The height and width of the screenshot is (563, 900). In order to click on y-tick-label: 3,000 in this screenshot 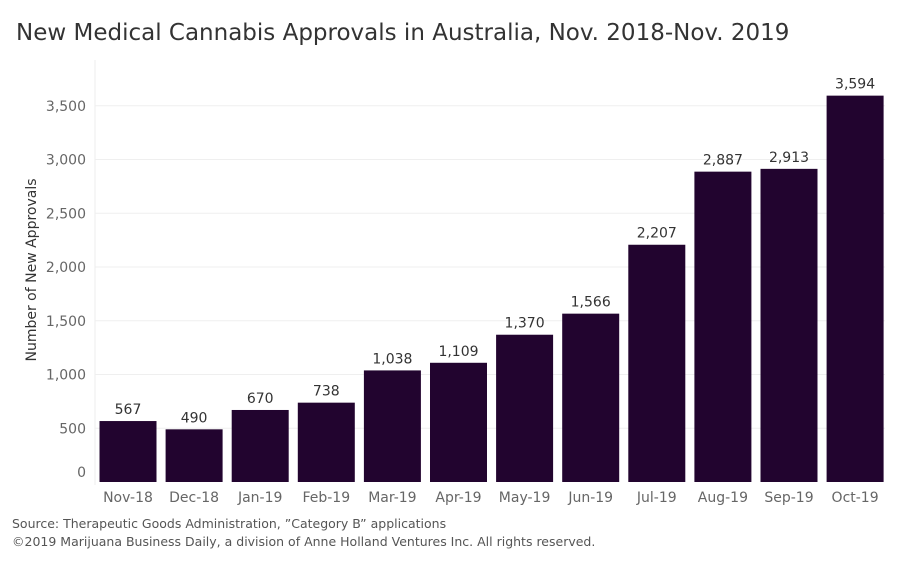, I will do `click(66, 161)`.